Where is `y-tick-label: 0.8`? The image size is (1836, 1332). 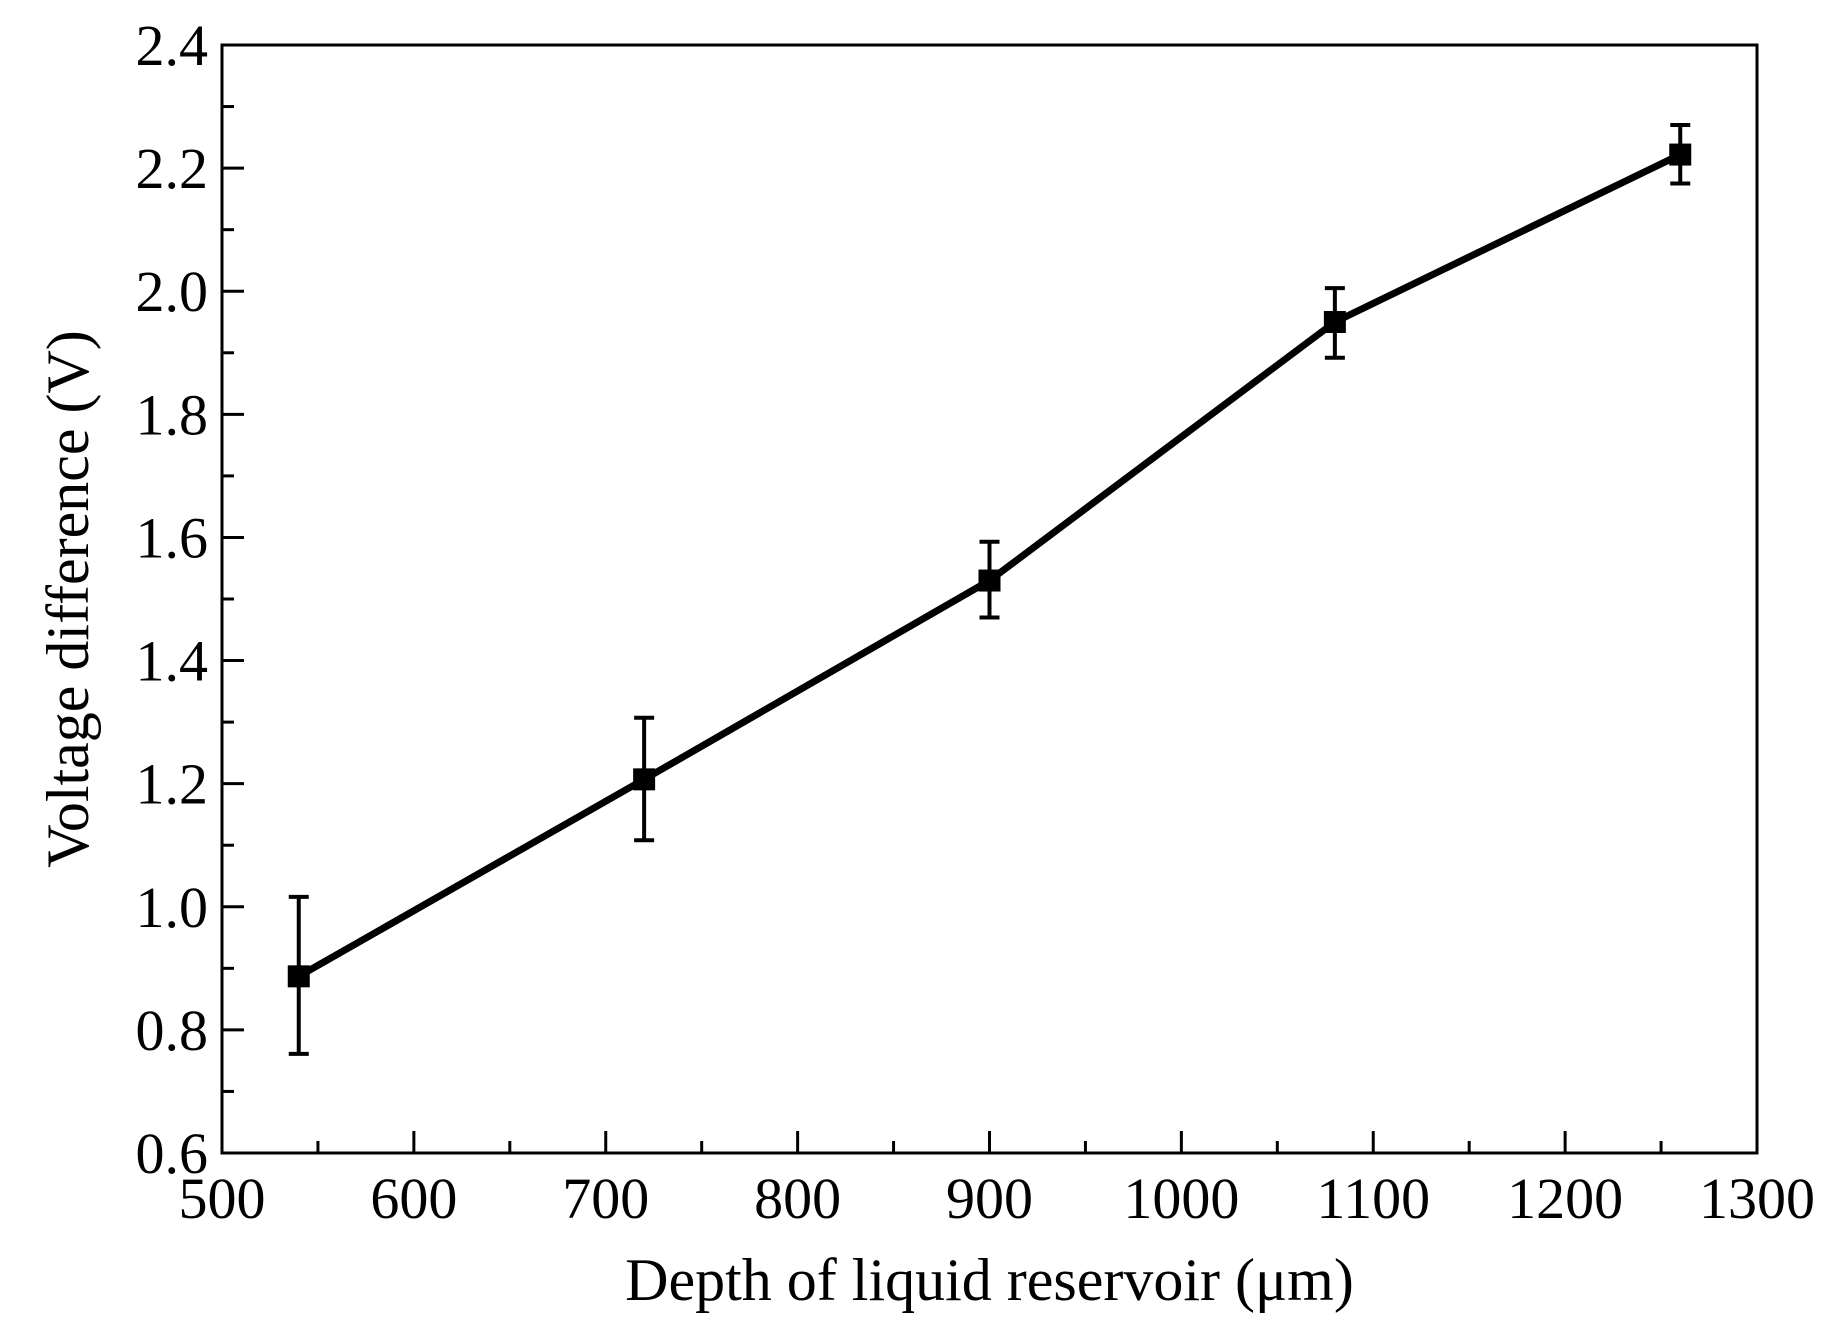
y-tick-label: 0.8 is located at coordinates (172, 1030).